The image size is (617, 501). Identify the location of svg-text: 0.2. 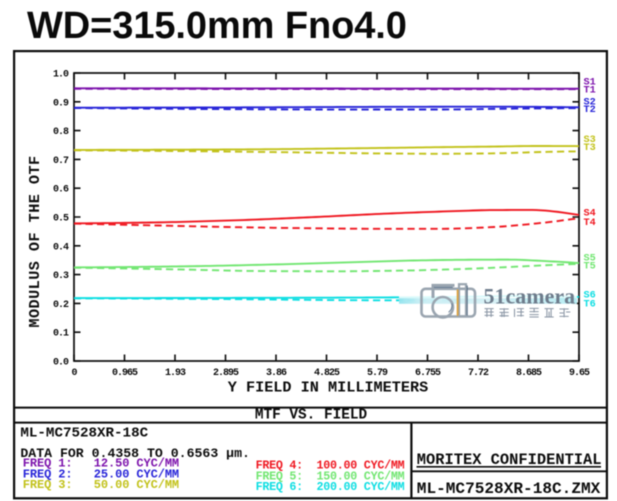
(61, 305).